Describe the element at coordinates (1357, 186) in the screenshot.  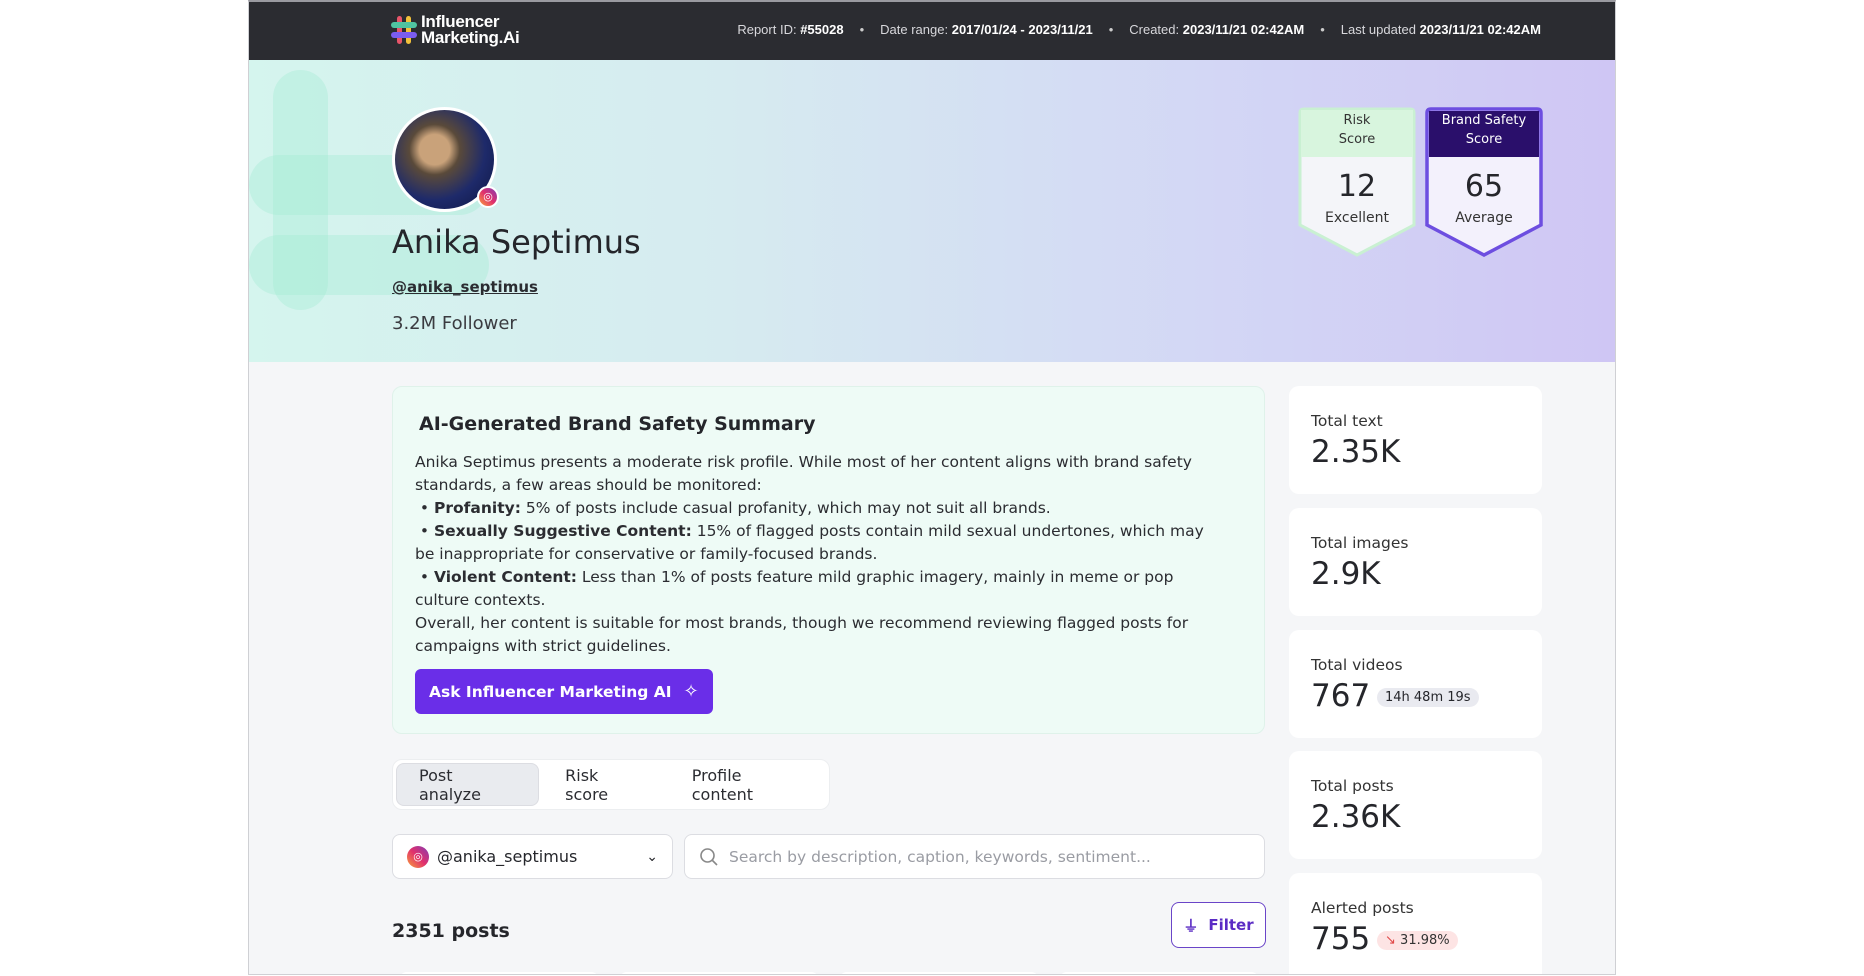
I see `risk-score-value: 12` at that location.